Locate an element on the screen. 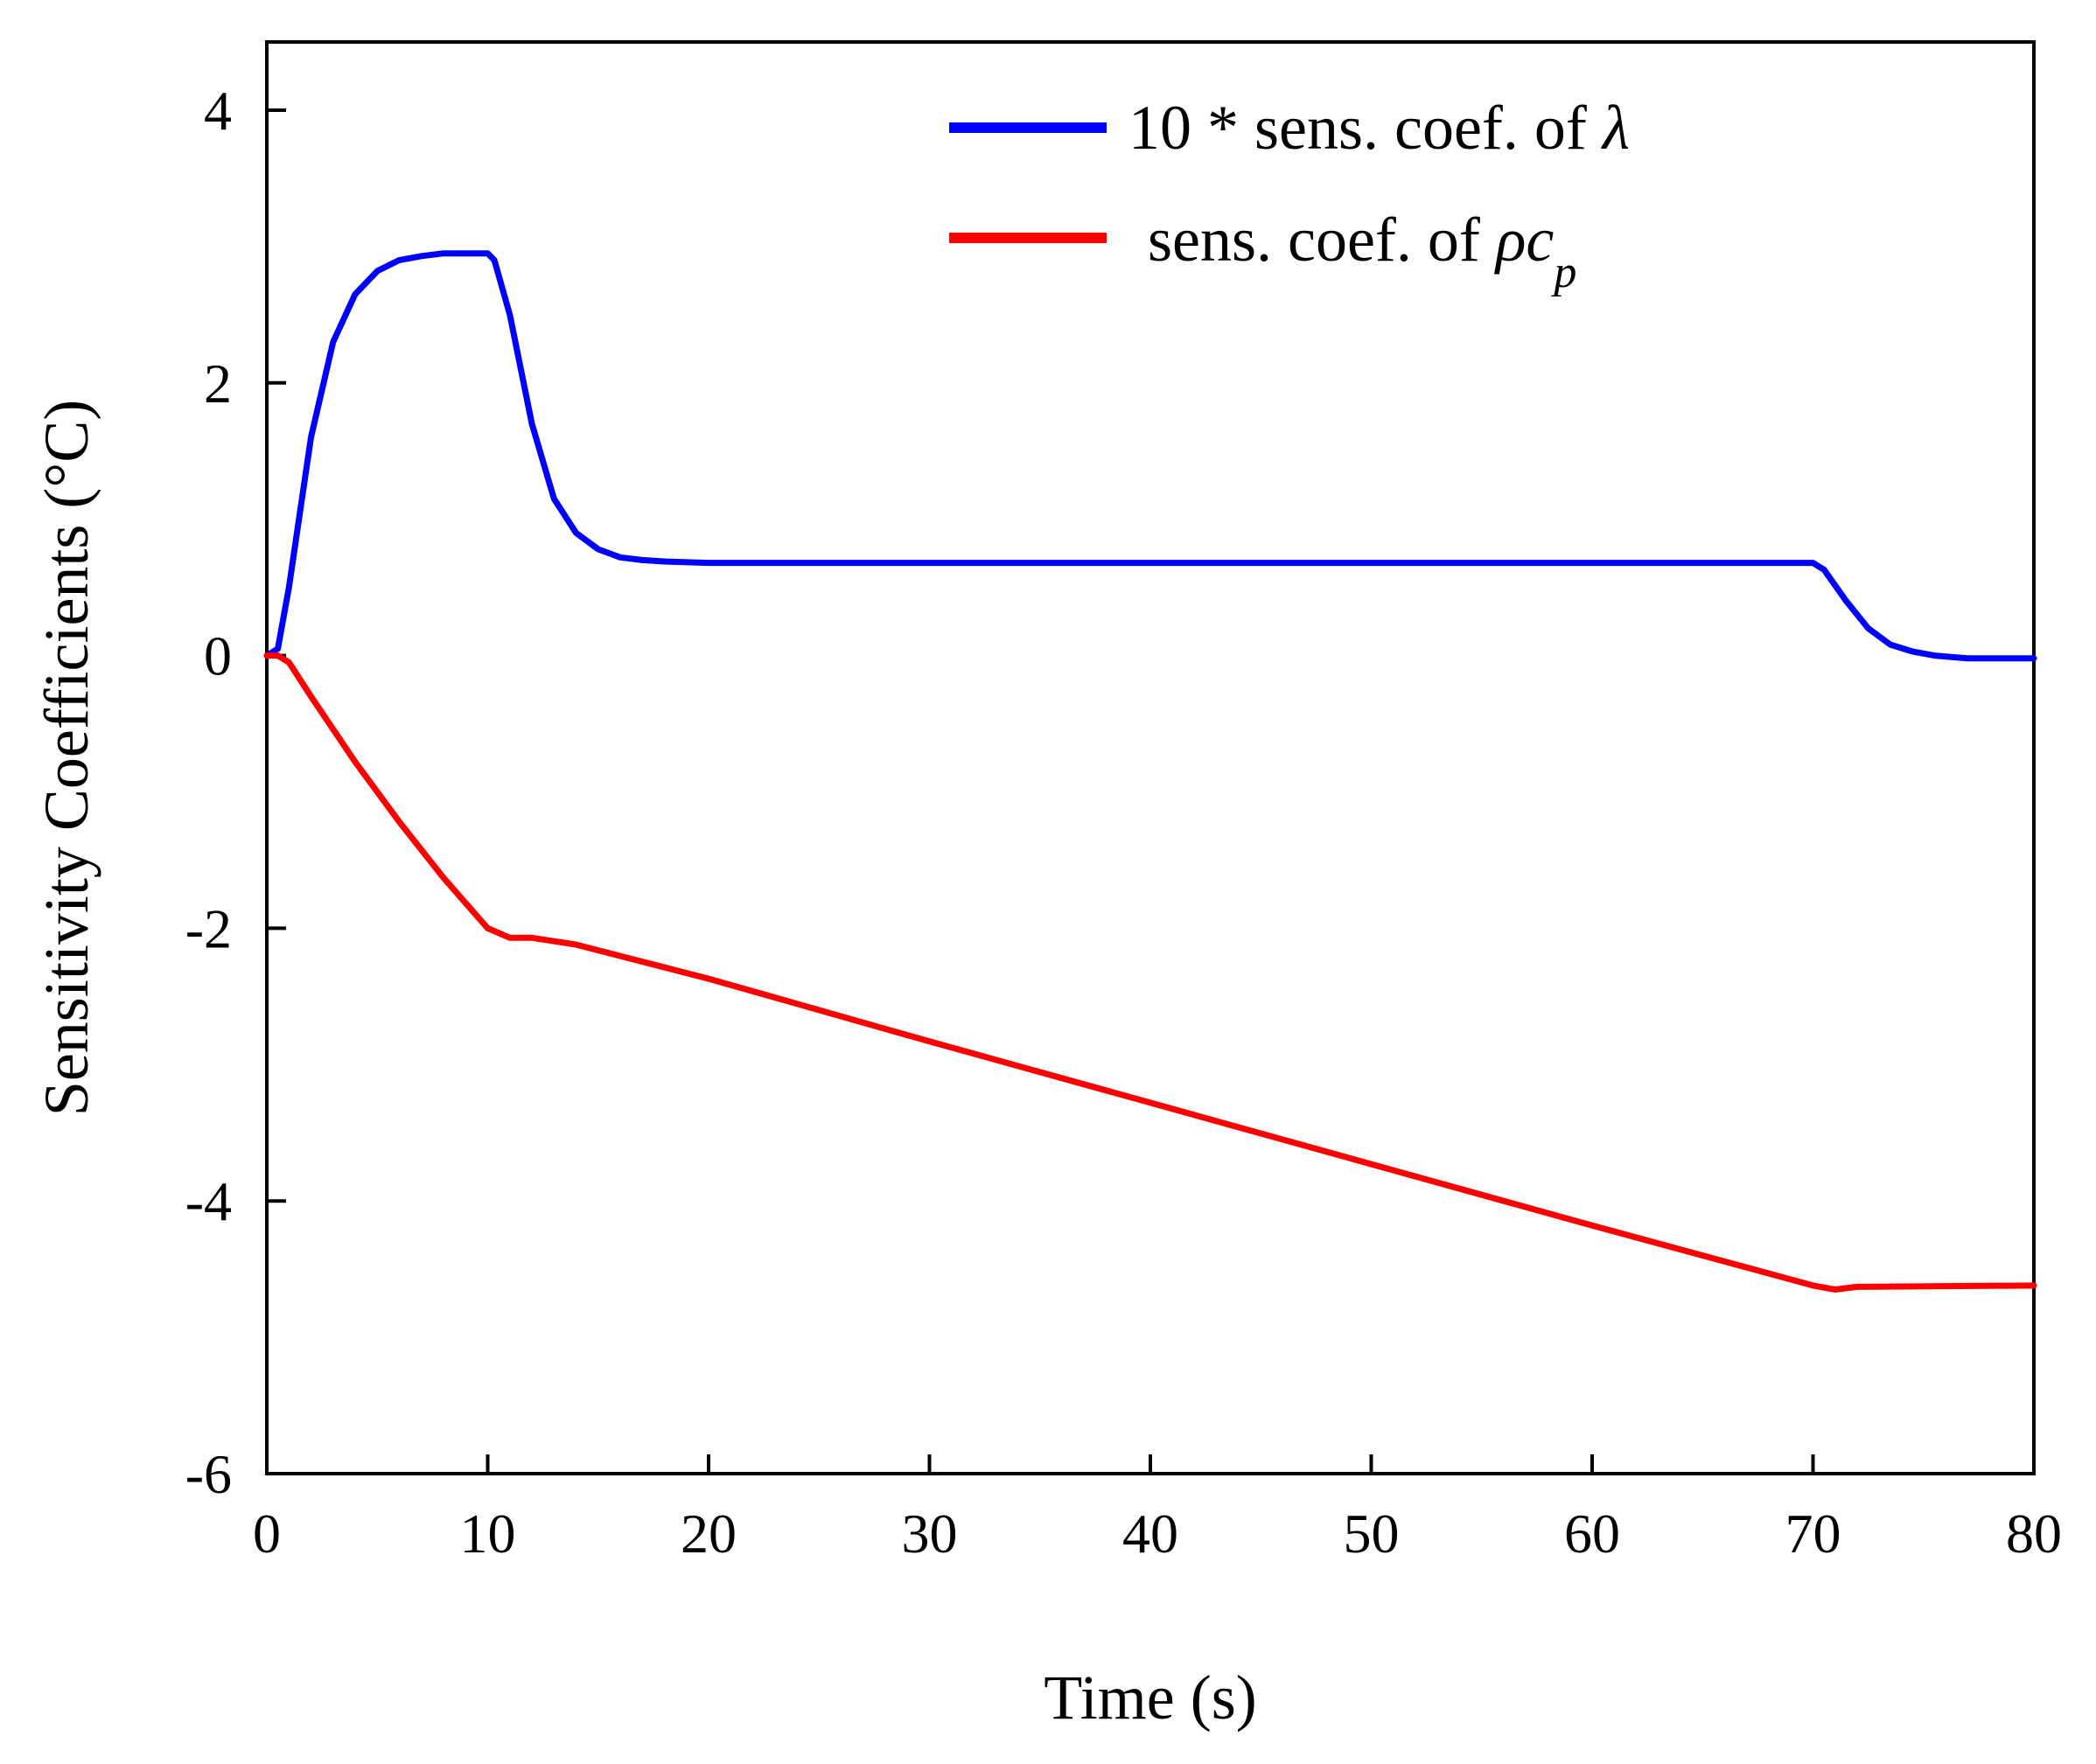 The height and width of the screenshot is (1764, 2096). y-axis-title: Sensitivity Coefficients (°C) is located at coordinates (66, 758).